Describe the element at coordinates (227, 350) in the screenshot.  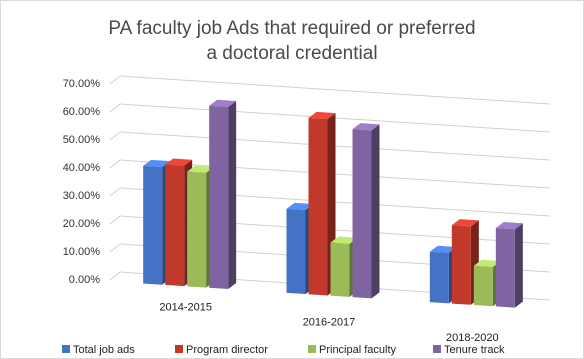
I see `legend-label: Program director` at that location.